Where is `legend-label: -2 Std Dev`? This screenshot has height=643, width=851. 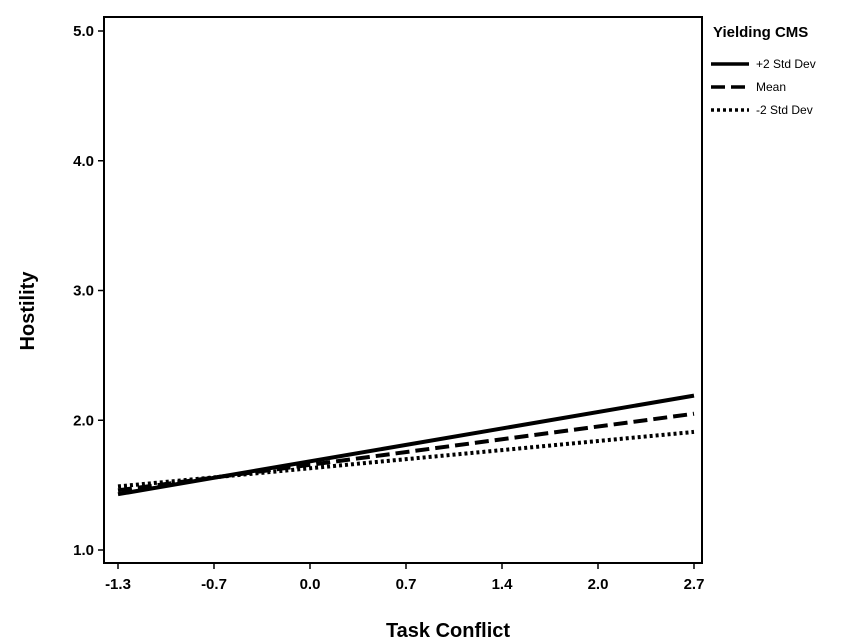
legend-label: -2 Std Dev is located at coordinates (784, 110).